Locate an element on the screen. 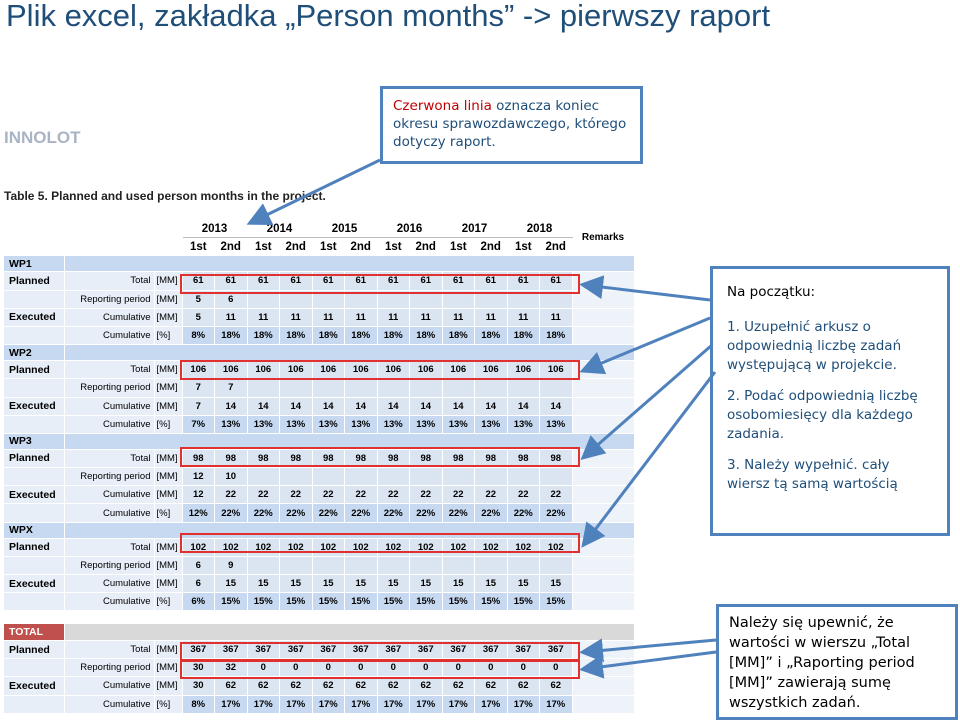  half-year-header: 2nd is located at coordinates (231, 247).